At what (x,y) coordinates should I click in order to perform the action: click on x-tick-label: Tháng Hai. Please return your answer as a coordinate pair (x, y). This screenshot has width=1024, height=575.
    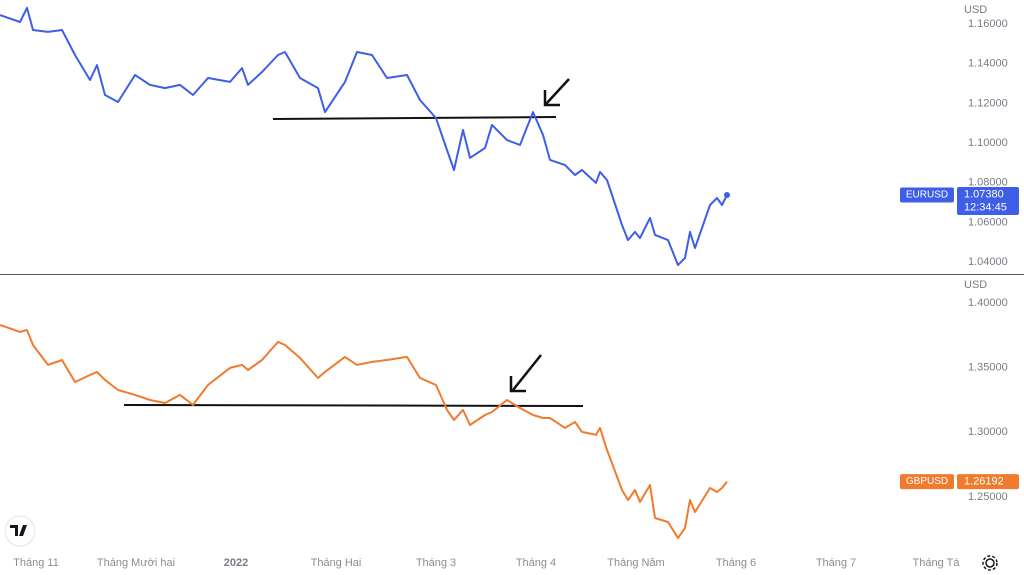
    Looking at the image, I should click on (336, 563).